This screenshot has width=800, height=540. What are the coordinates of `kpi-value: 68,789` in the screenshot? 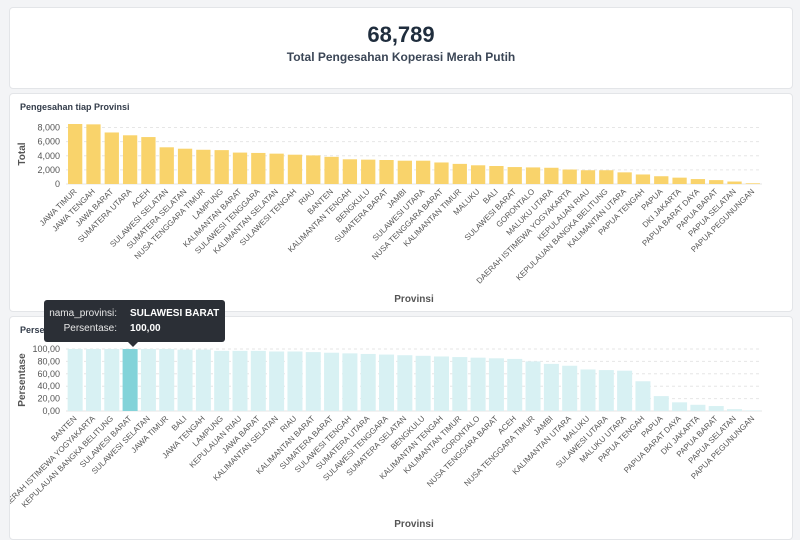 It's located at (401, 34).